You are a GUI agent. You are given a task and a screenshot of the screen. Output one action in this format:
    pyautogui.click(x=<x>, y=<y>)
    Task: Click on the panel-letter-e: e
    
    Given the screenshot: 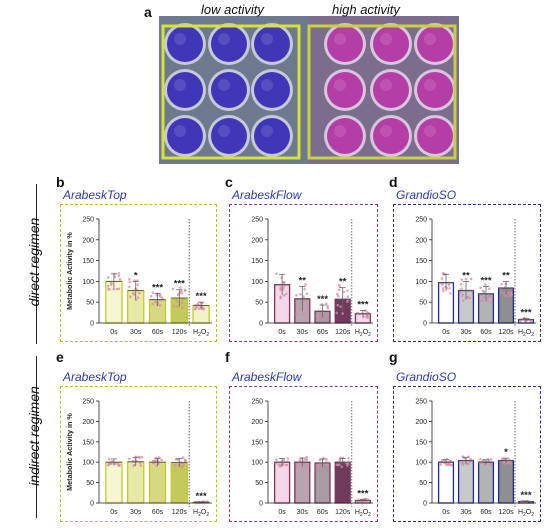 What is the action you would take?
    pyautogui.click(x=60, y=357)
    